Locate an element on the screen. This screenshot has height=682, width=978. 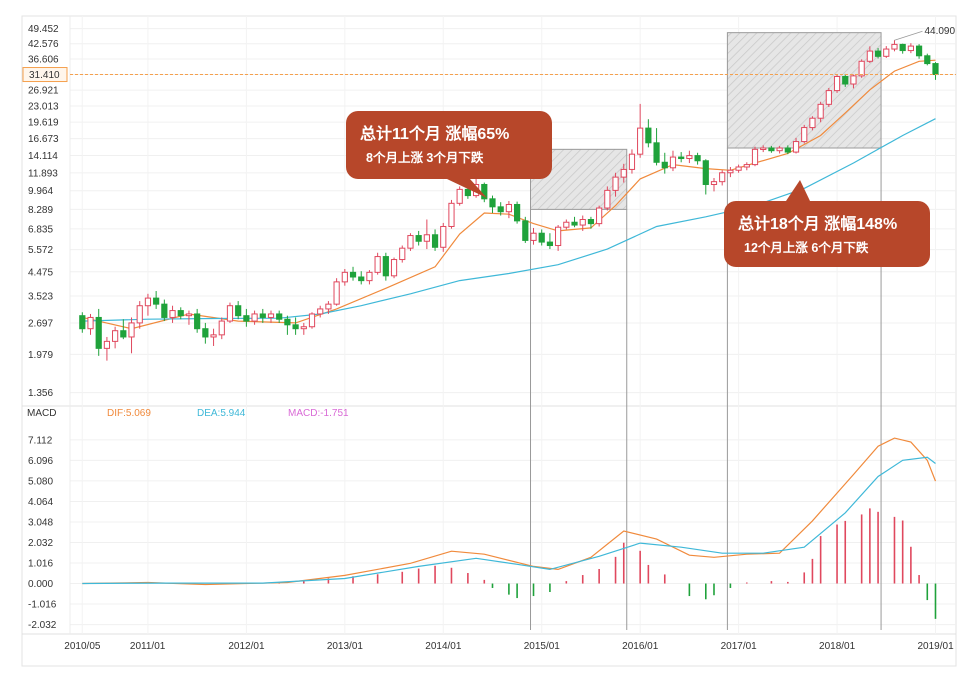
time-tick-label: 2014/01 is located at coordinates (443, 646).